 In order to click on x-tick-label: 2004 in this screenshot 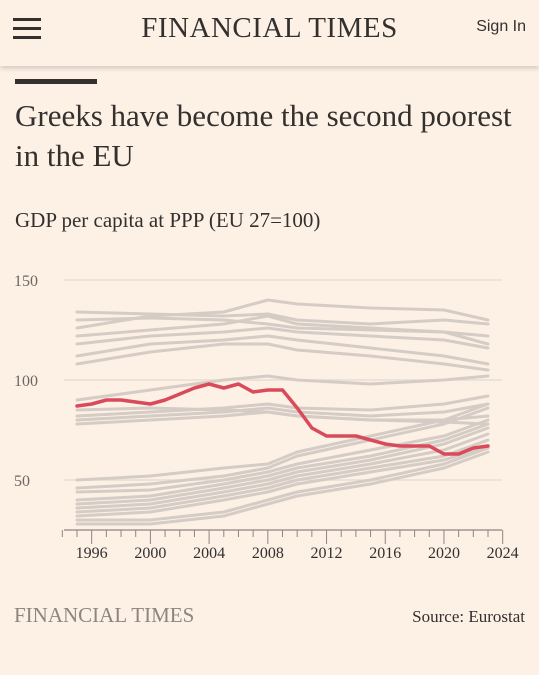, I will do `click(209, 553)`.